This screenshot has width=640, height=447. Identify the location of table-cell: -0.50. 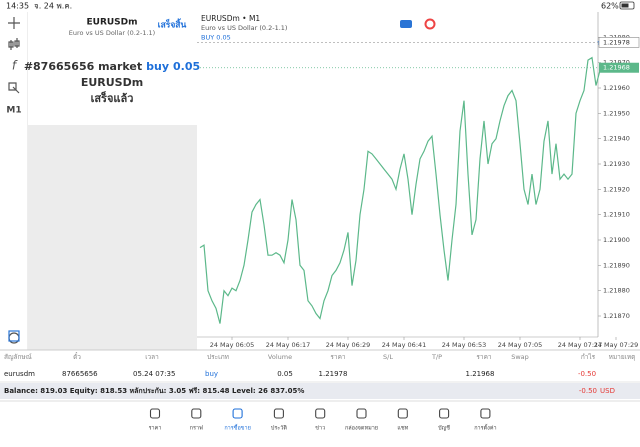
(587, 374).